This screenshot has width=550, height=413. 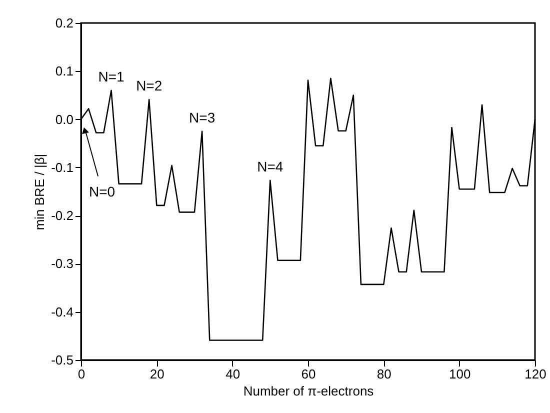 What do you see at coordinates (102, 191) in the screenshot?
I see `annotation: N=0` at bounding box center [102, 191].